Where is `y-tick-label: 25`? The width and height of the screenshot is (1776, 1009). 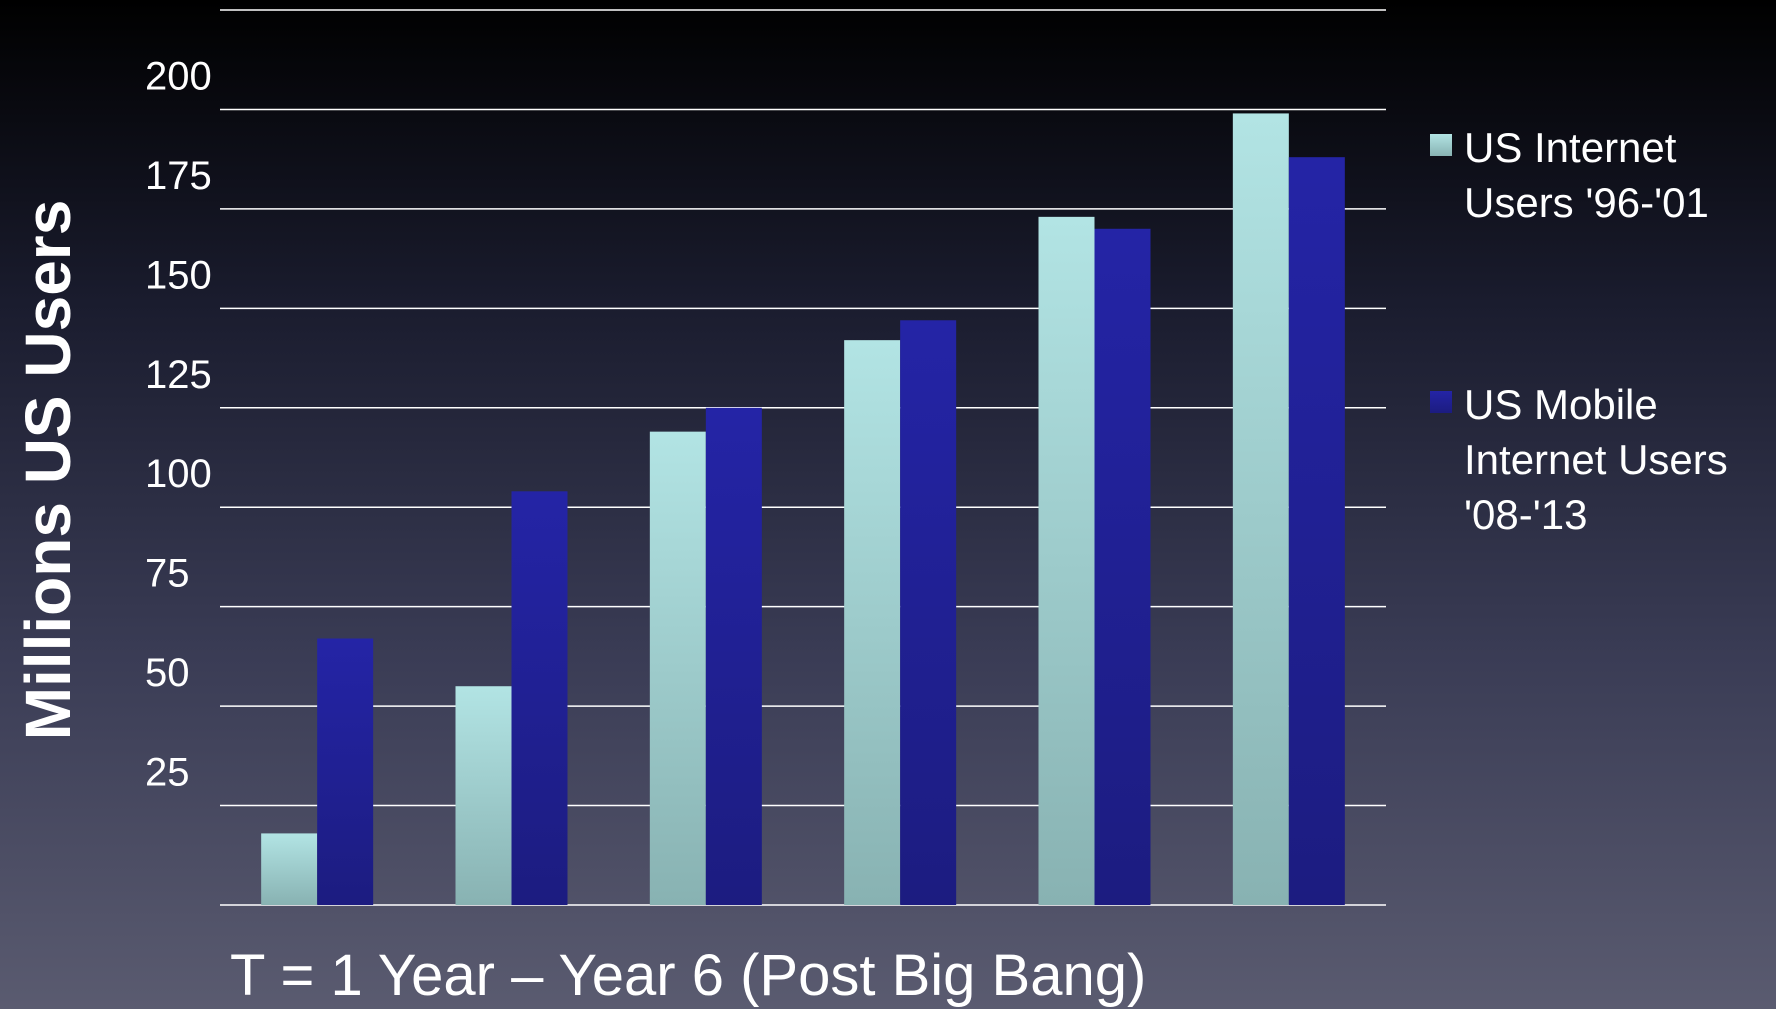
y-tick-label: 25 is located at coordinates (167, 773).